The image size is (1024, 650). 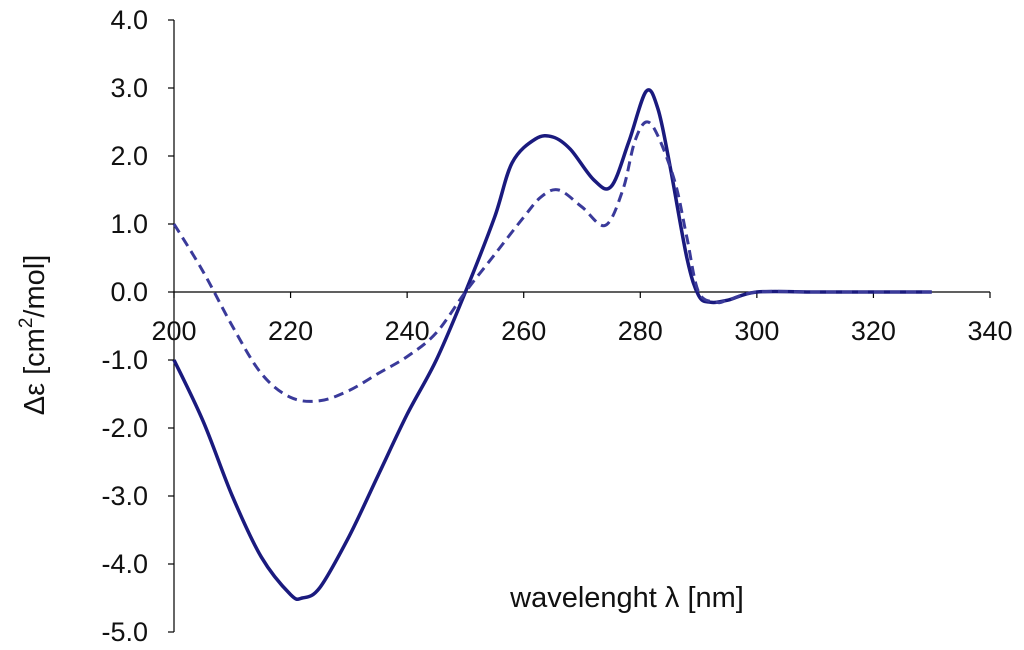 What do you see at coordinates (26, 323) in the screenshot?
I see `y-axis-title-sup: 2` at bounding box center [26, 323].